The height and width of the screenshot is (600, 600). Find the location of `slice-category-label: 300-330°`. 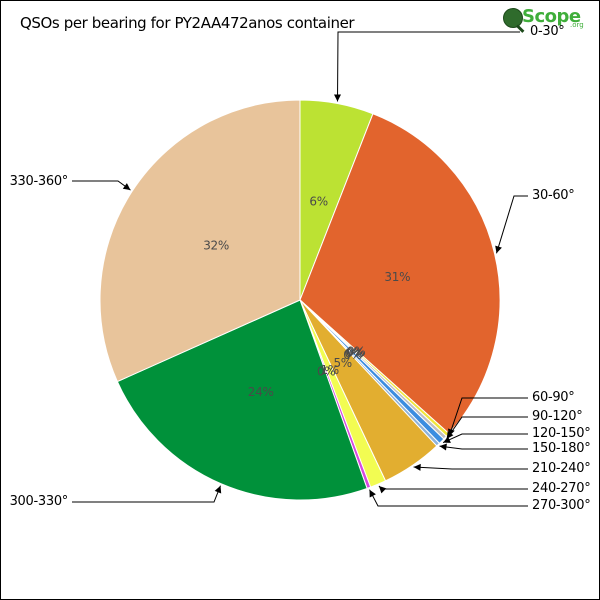

slice-category-label: 300-330° is located at coordinates (39, 501).